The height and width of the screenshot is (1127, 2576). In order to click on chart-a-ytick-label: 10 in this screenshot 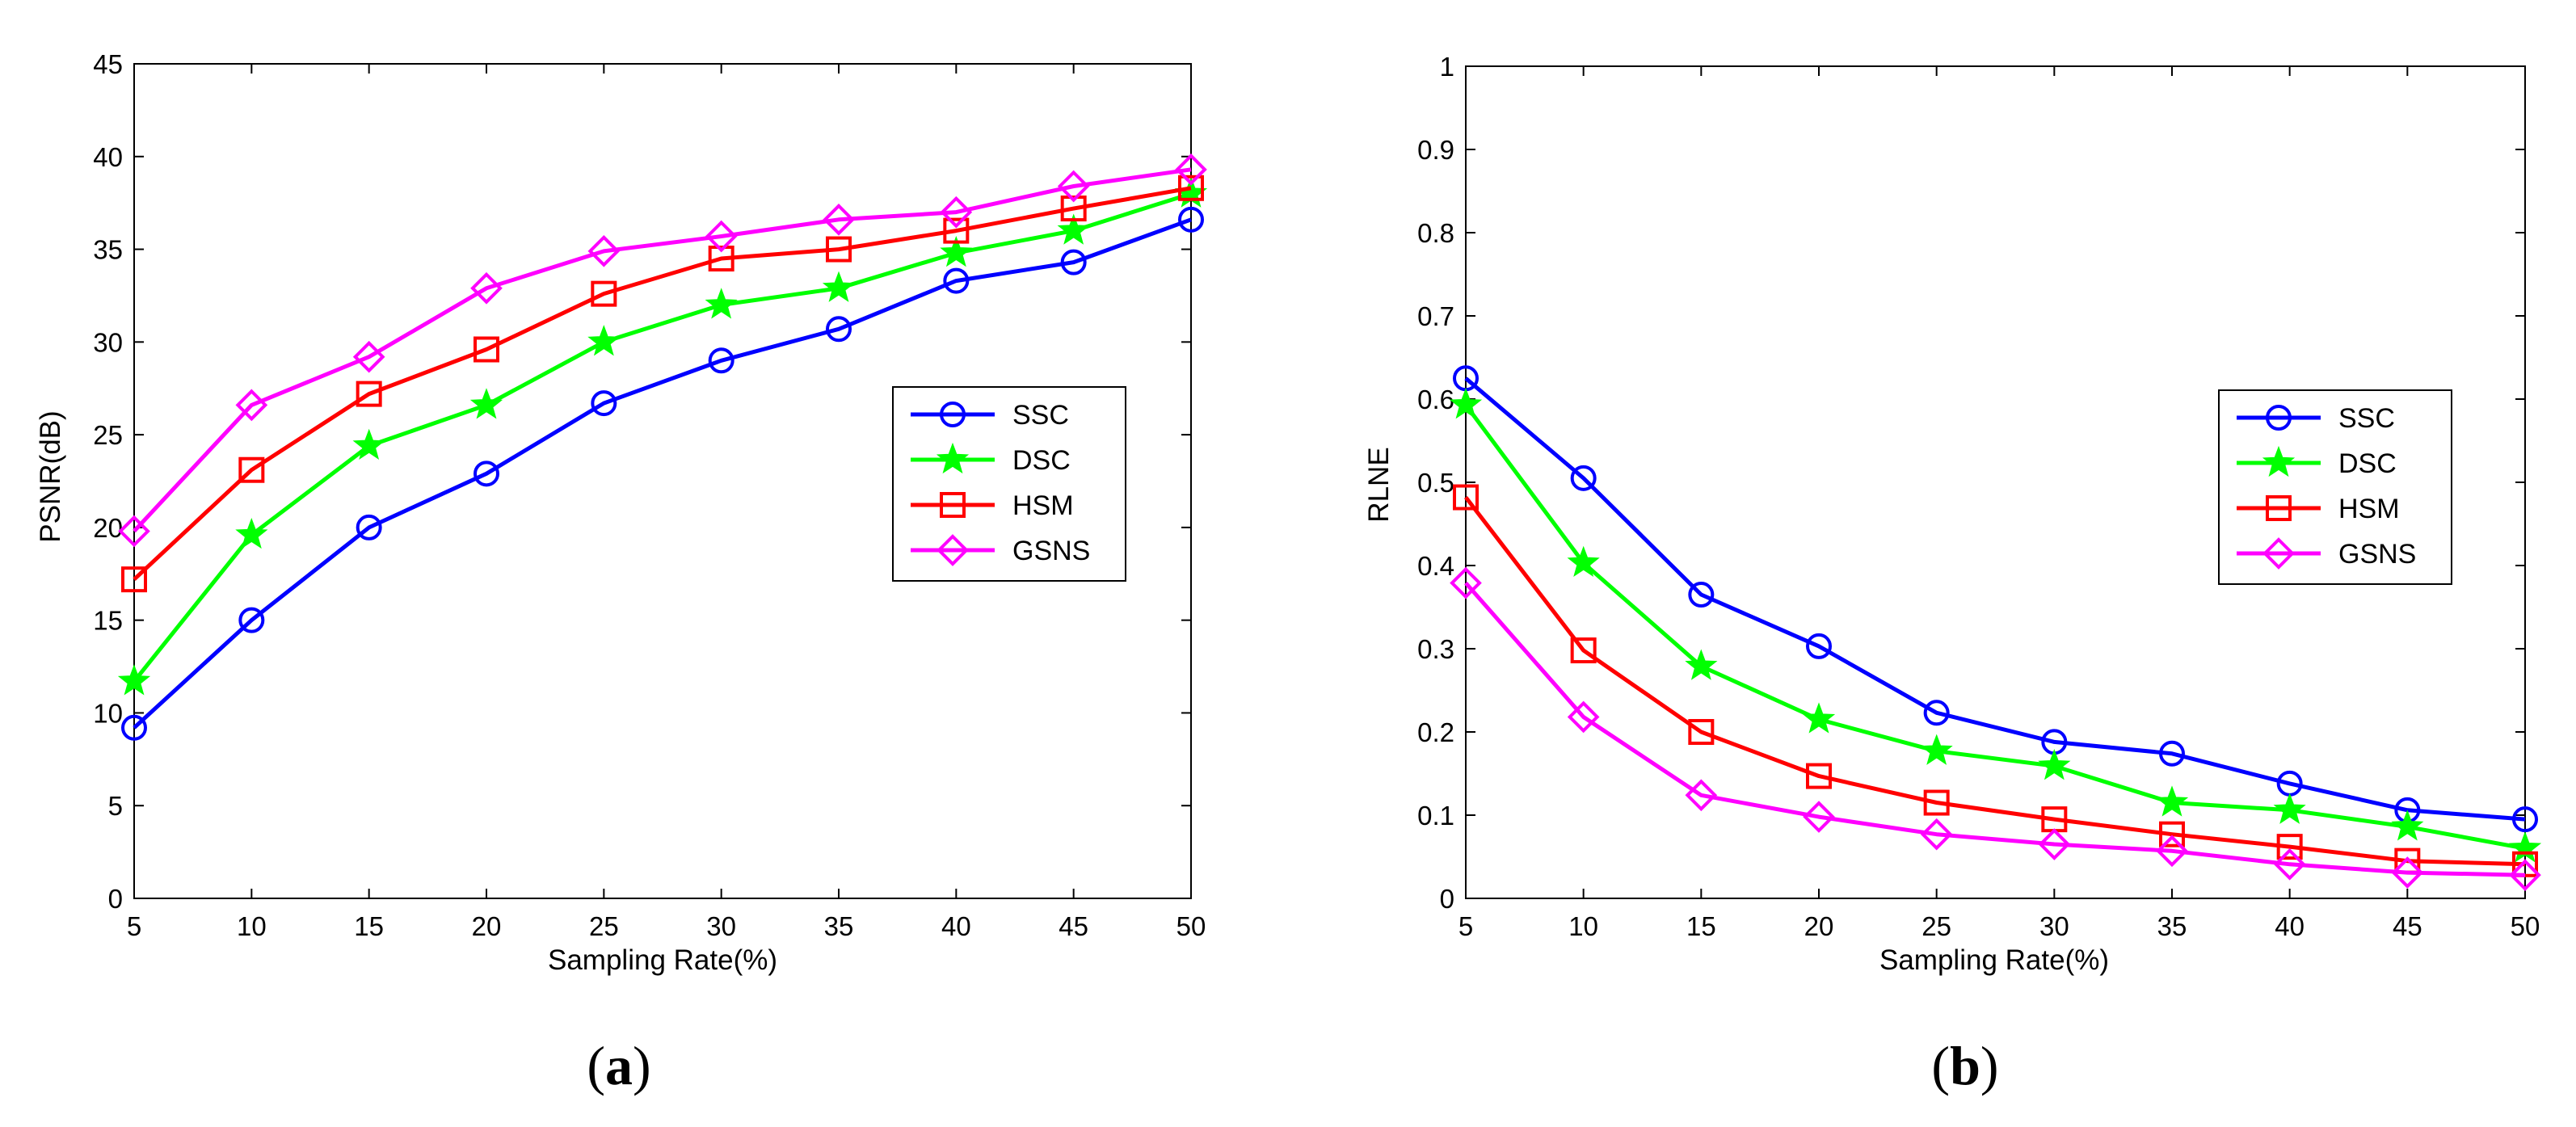, I will do `click(108, 713)`.